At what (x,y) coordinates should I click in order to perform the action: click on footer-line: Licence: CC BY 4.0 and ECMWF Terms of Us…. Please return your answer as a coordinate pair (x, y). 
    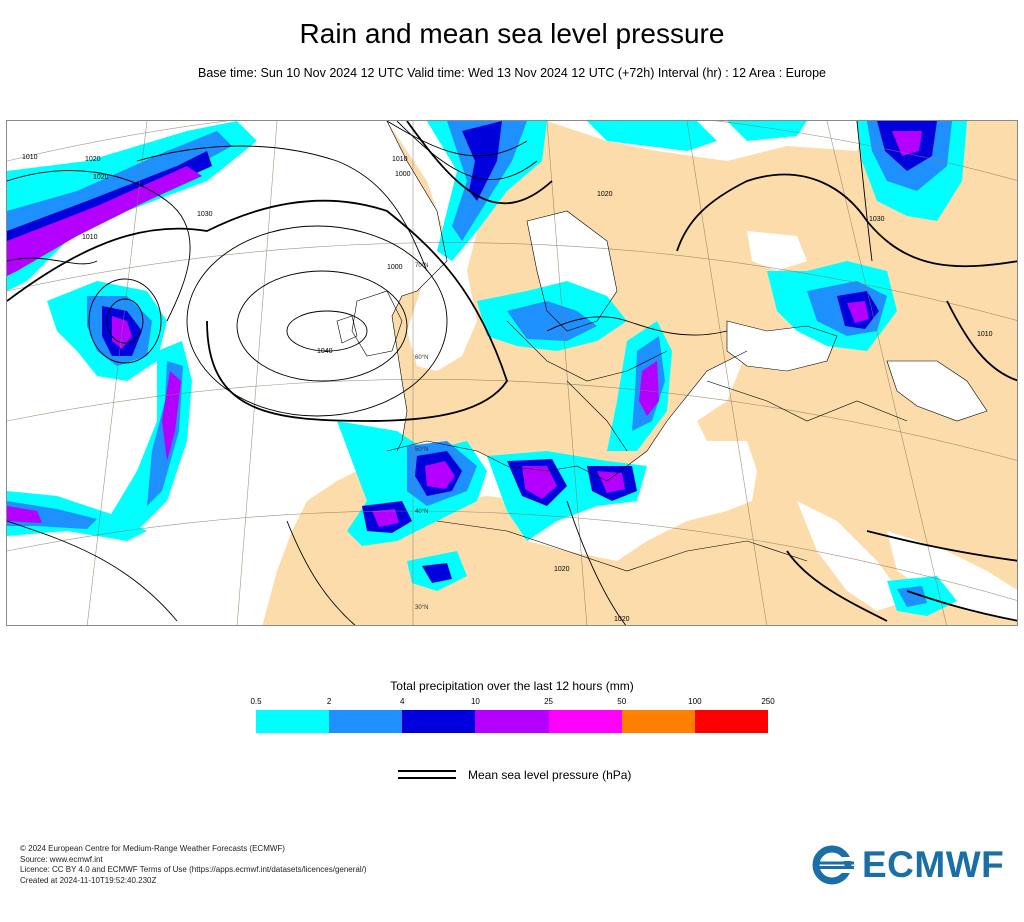
    Looking at the image, I should click on (193, 869).